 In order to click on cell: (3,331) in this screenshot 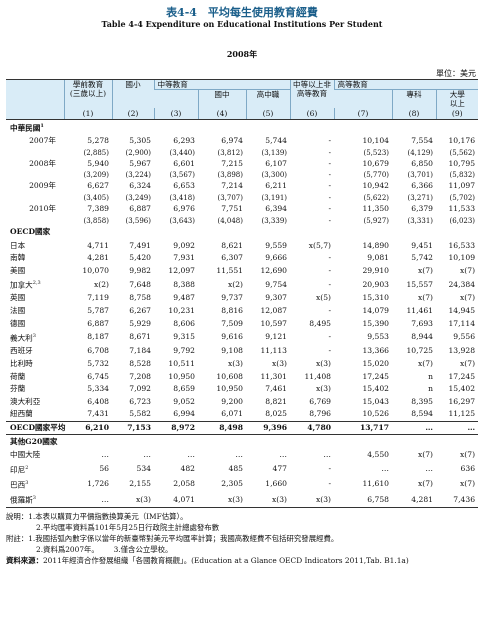, I will do `click(420, 220)`.